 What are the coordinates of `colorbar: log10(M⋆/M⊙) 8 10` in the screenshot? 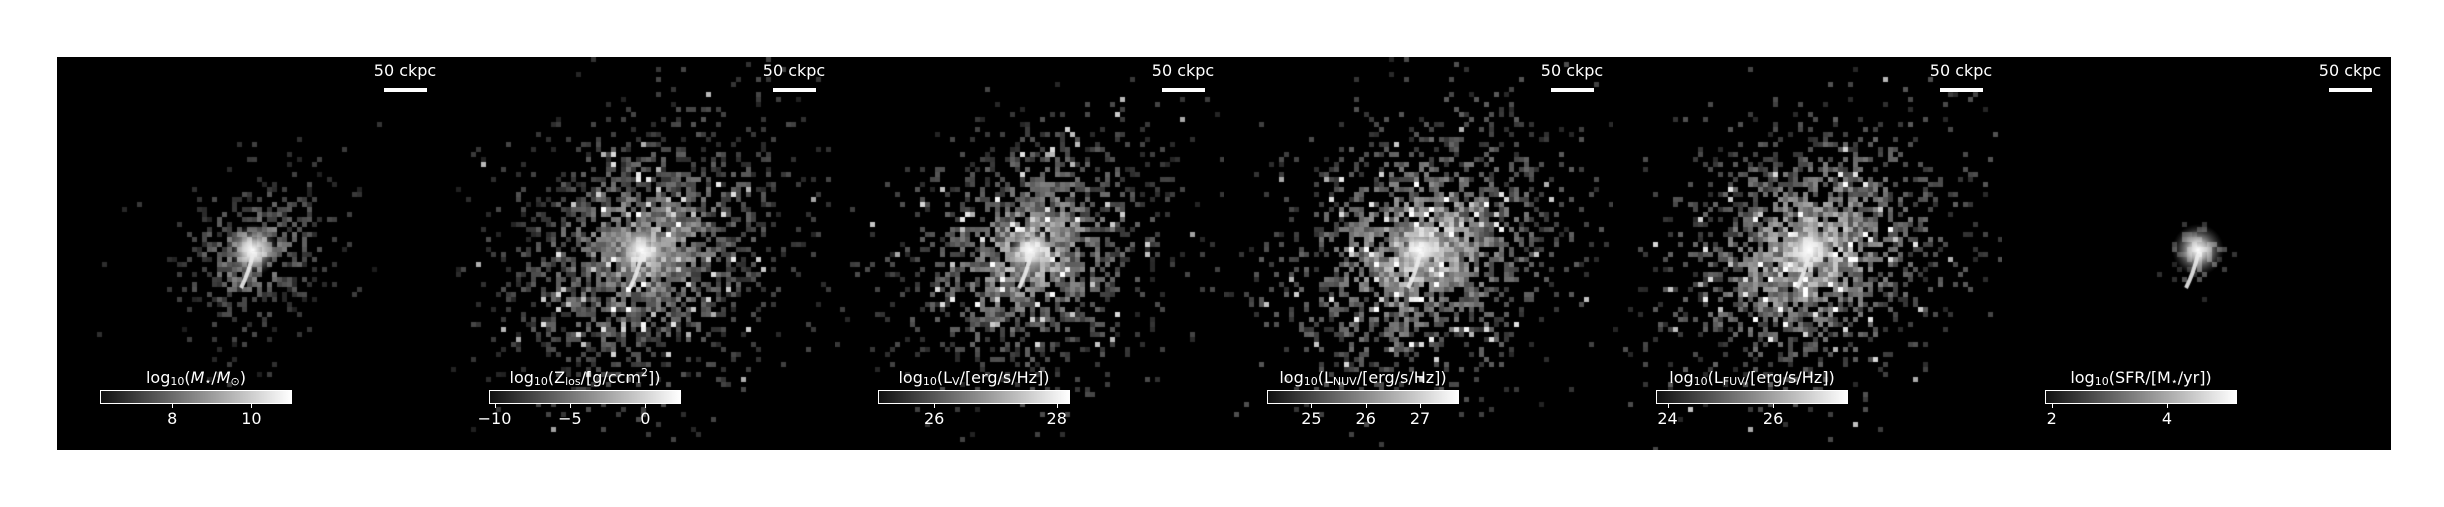 It's located at (196, 398).